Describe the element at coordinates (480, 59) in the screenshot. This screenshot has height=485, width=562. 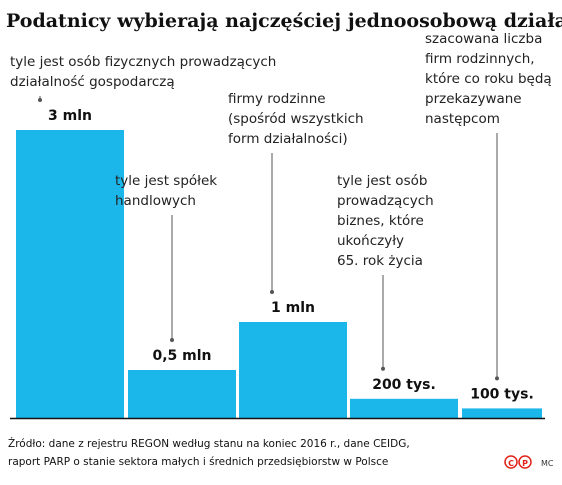
I see `category-label: firm rodzinnych,` at that location.